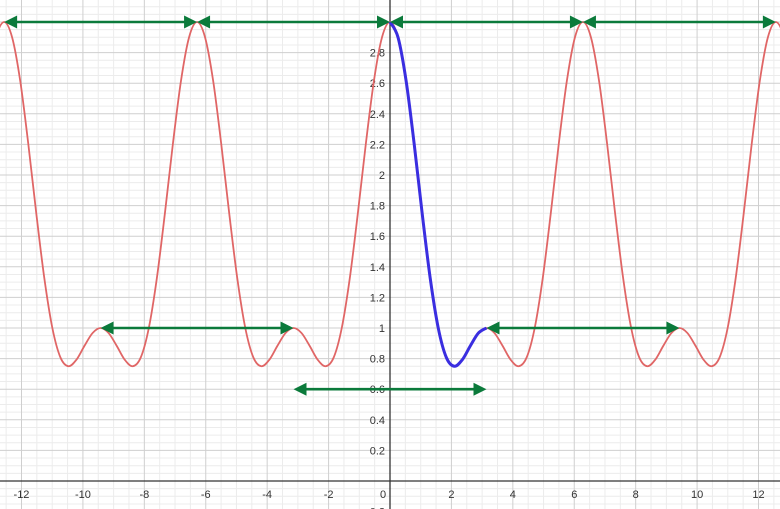 The width and height of the screenshot is (780, 509). Describe the element at coordinates (83, 495) in the screenshot. I see `x-tick-label: -10` at that location.